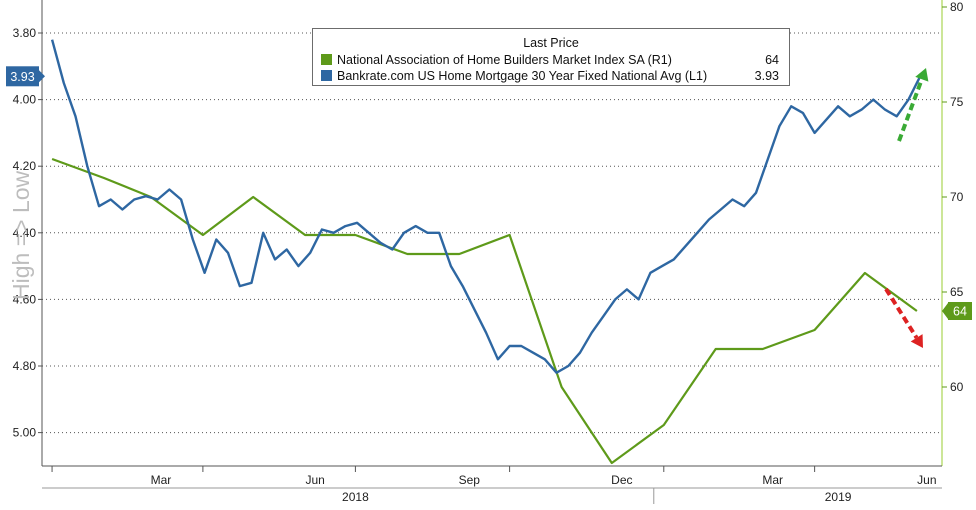 The width and height of the screenshot is (976, 510). Describe the element at coordinates (25, 433) in the screenshot. I see `left-tick-label: 5.00` at that location.